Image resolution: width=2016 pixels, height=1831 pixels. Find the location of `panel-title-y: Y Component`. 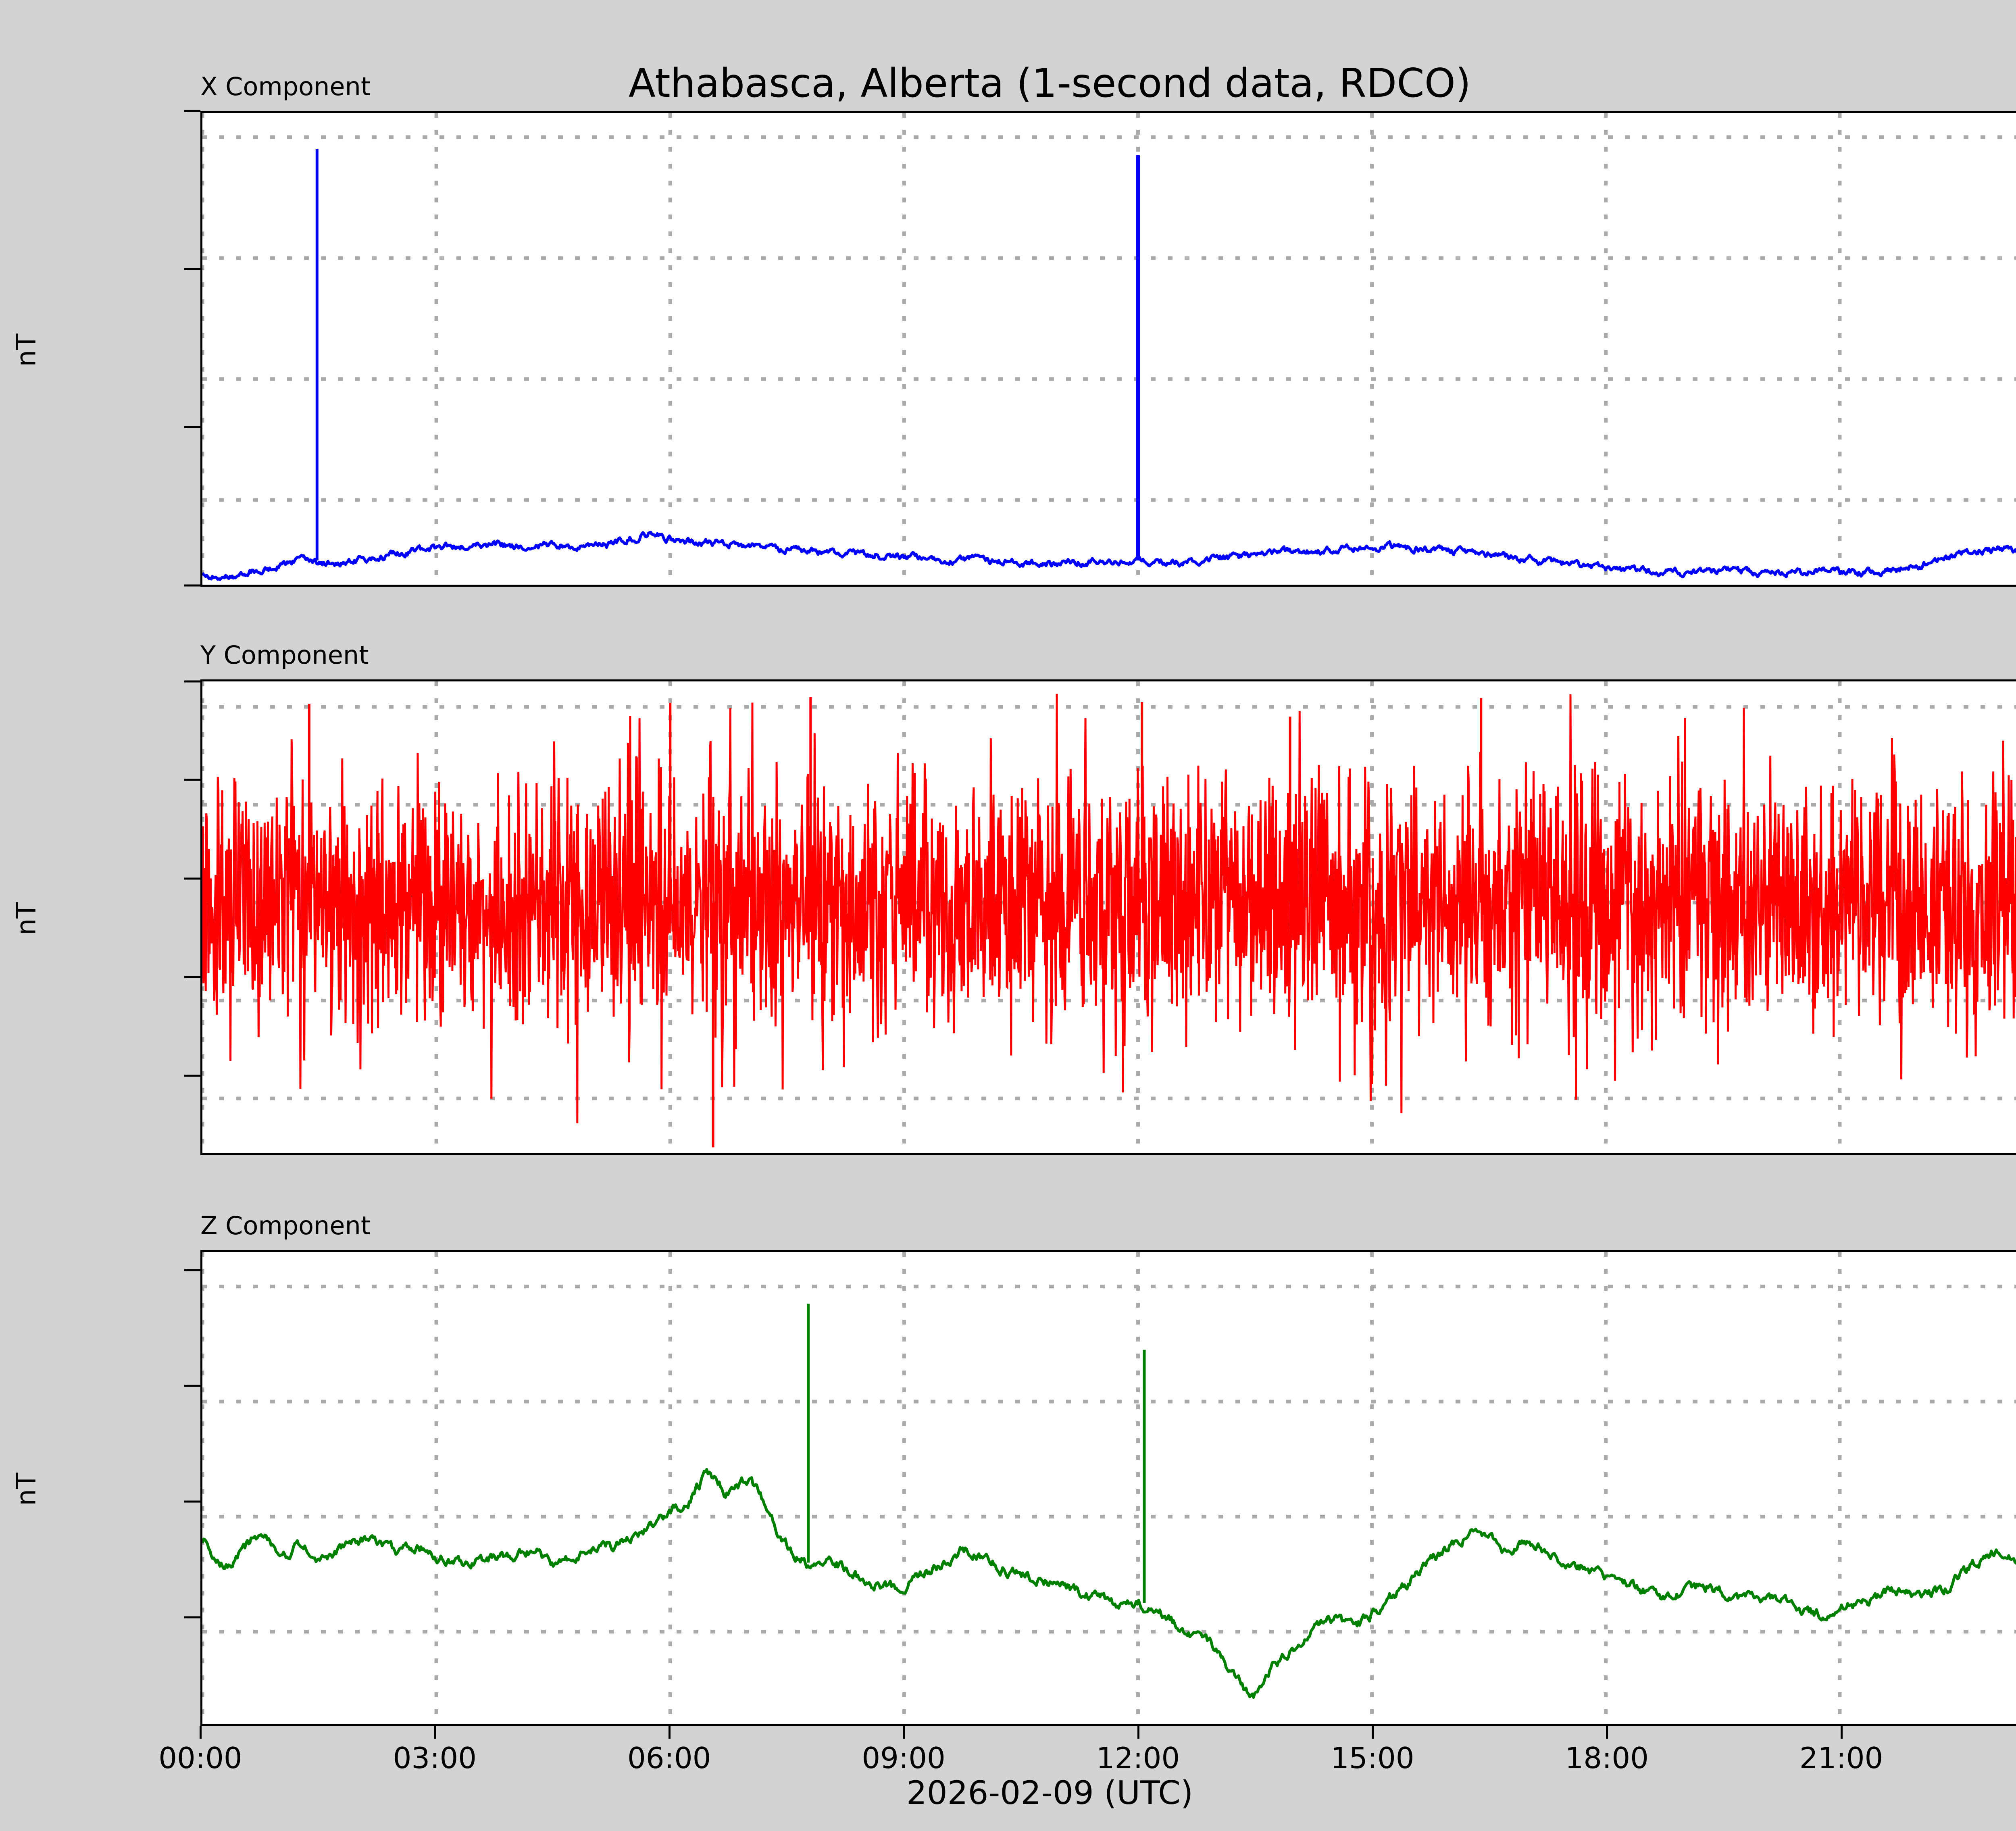

panel-title-y: Y Component is located at coordinates (284, 655).